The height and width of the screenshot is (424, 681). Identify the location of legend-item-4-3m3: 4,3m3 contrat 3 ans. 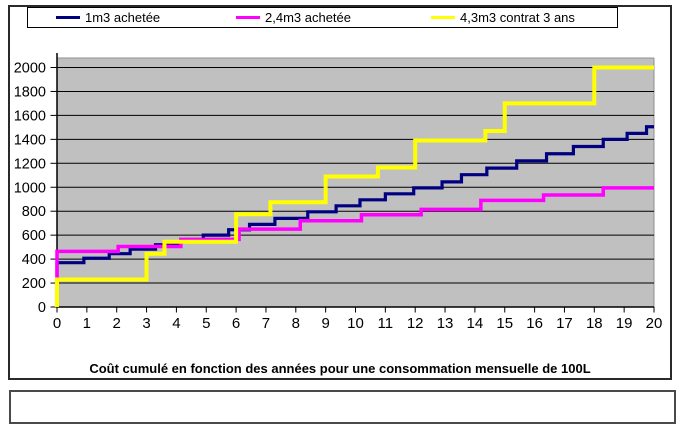
(503, 17).